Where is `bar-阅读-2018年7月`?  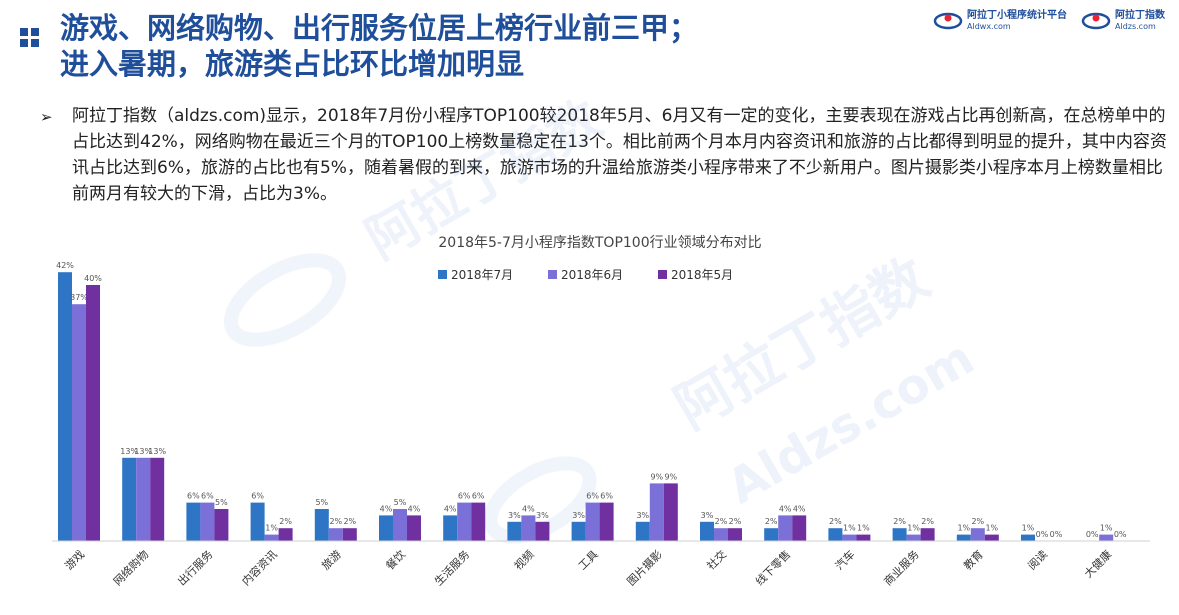
bar-阅读-2018年7月 is located at coordinates (1028, 537).